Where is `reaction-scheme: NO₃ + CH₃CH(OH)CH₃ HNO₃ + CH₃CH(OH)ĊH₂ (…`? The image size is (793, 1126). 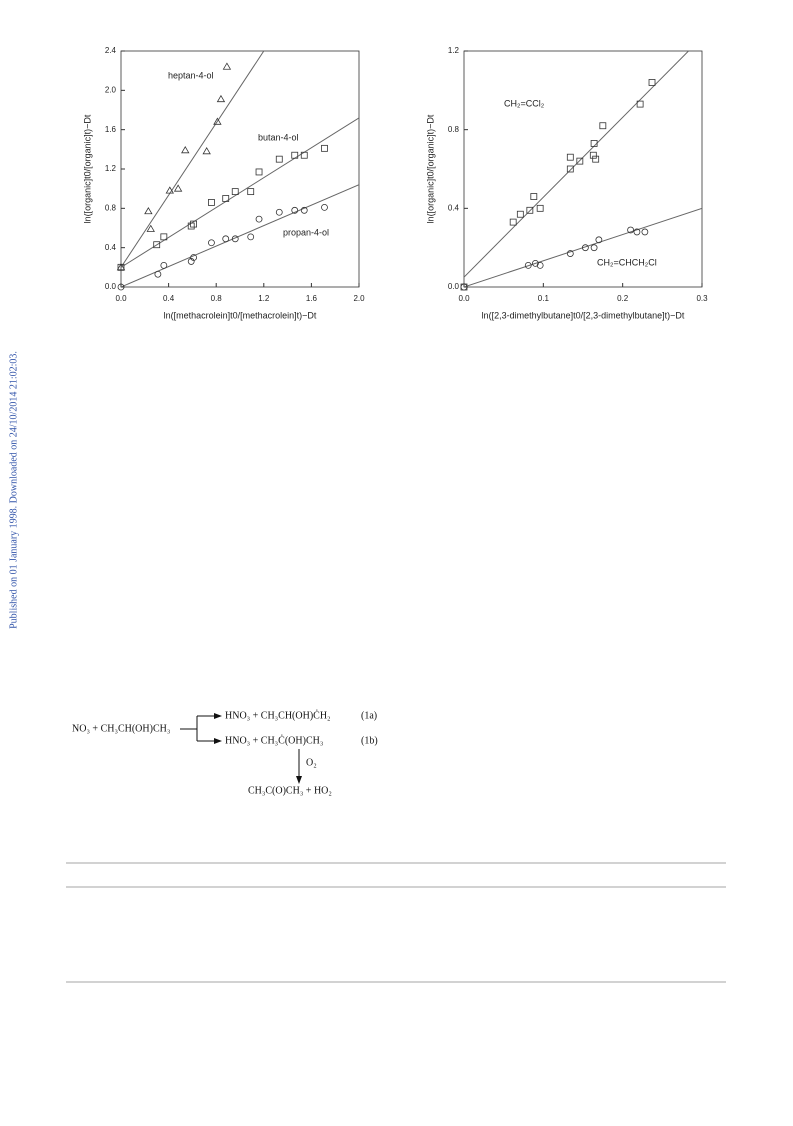 reaction-scheme: NO₃ + CH₃CH(OH)CH₃ HNO₃ + CH₃CH(OH)ĊH₂ (… is located at coordinates (225, 752).